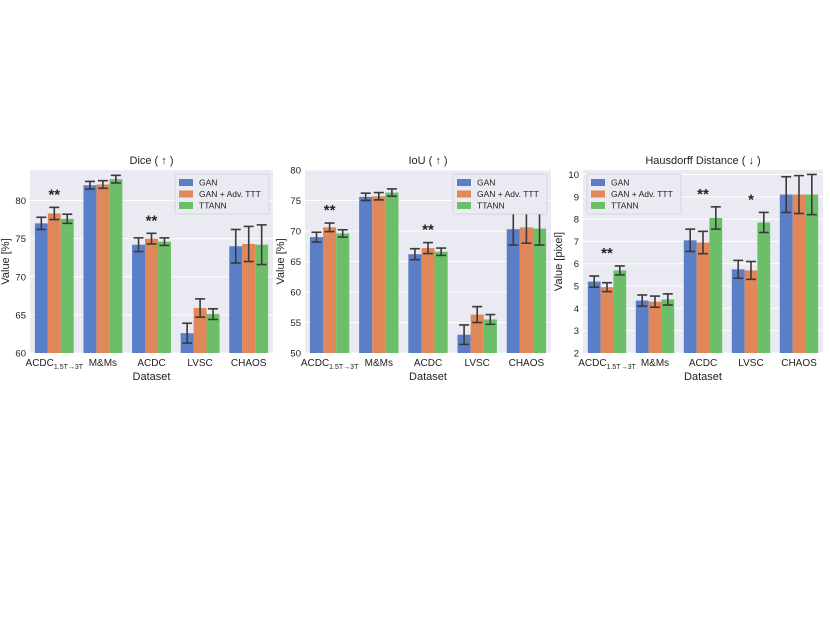  I want to click on y-tick-label: 80, so click(295, 171).